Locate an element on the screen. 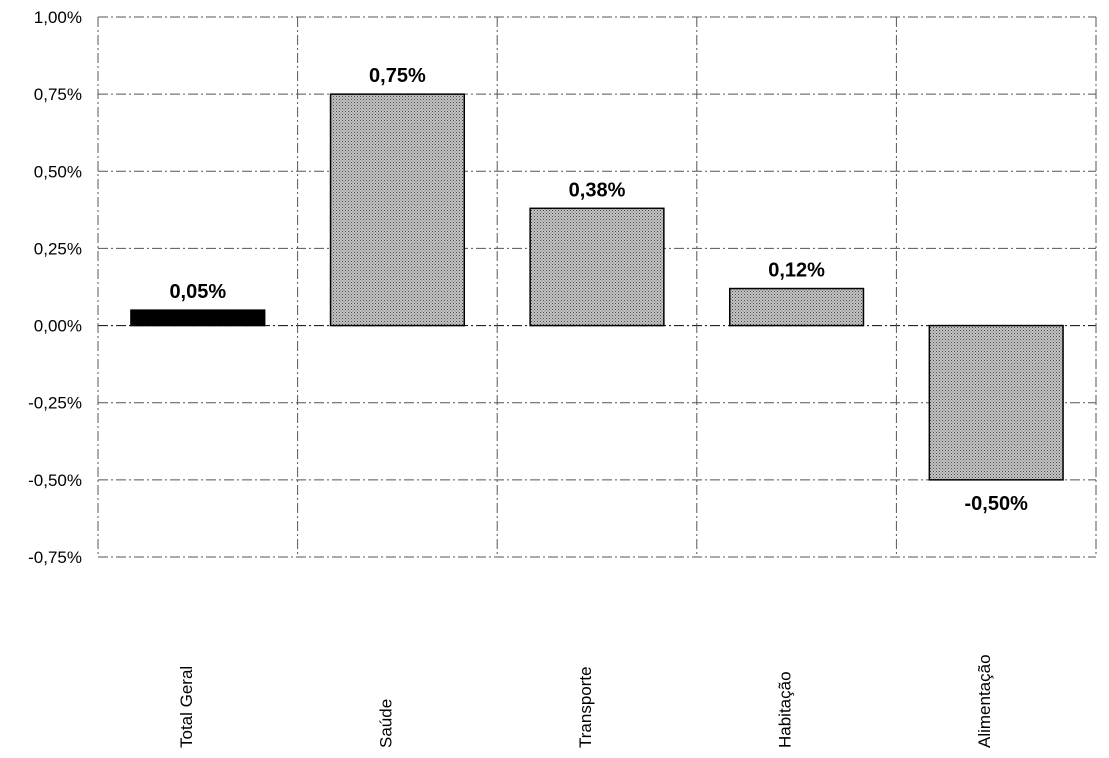 This screenshot has height=758, width=1109. y-tick-label: -0,50% is located at coordinates (55, 480).